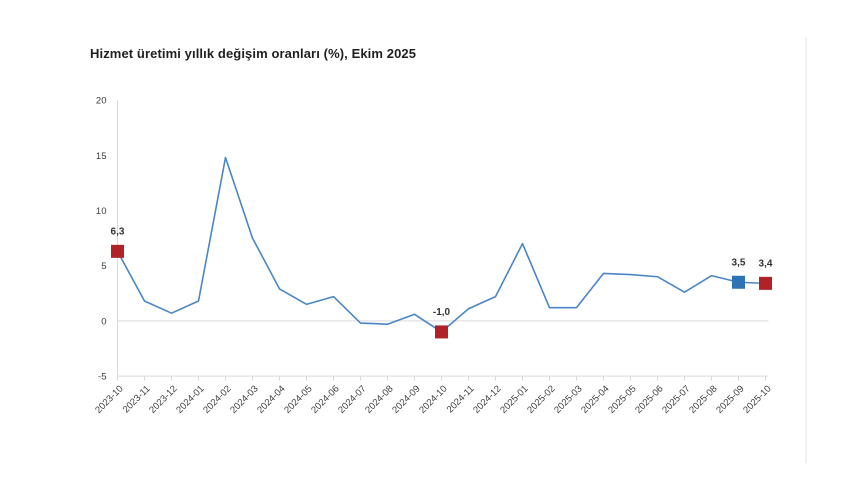 Image resolution: width=860 pixels, height=504 pixels. I want to click on x-axis-tick-label: 2023-12, so click(163, 399).